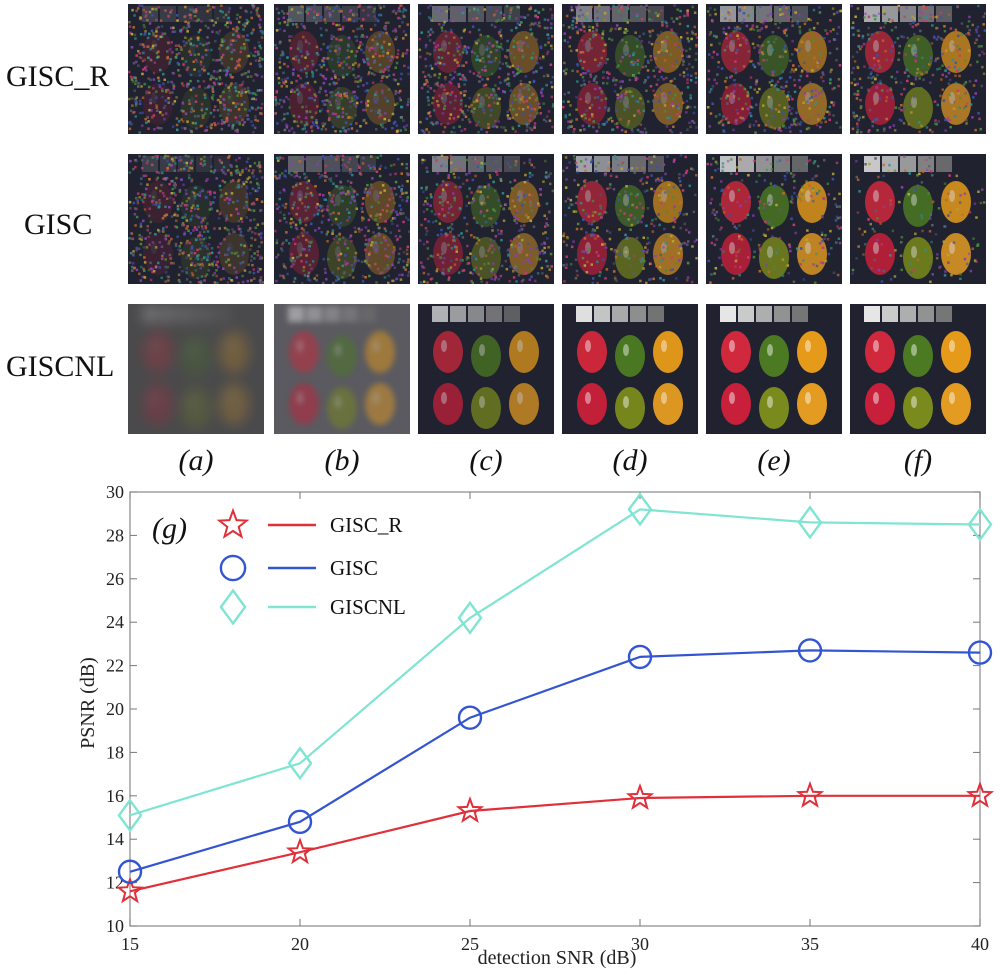  I want to click on x-tick-label: 40, so click(980, 944).